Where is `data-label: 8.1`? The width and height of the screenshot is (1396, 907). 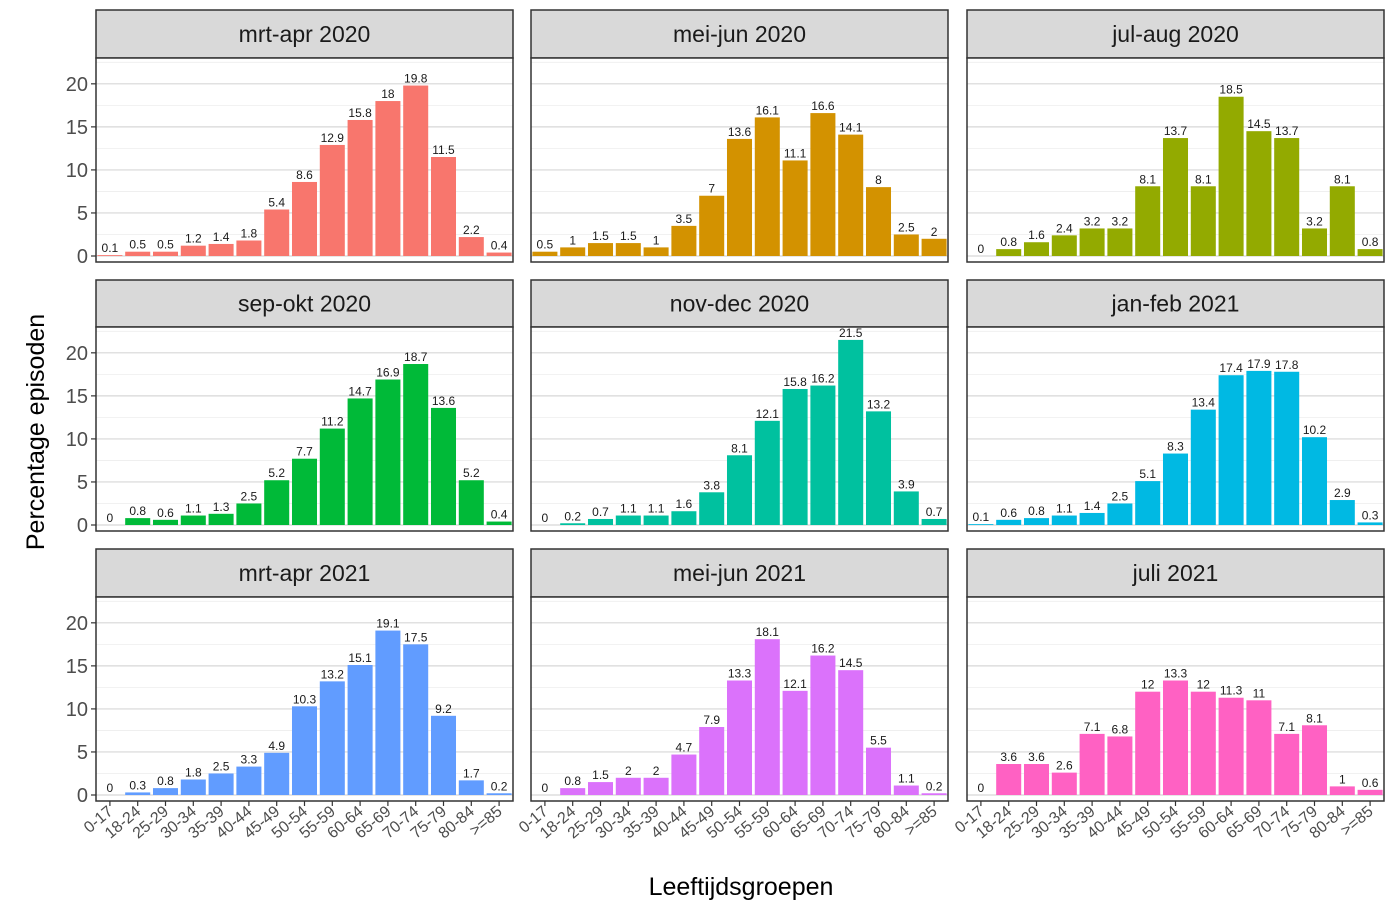
data-label: 8.1 is located at coordinates (739, 448).